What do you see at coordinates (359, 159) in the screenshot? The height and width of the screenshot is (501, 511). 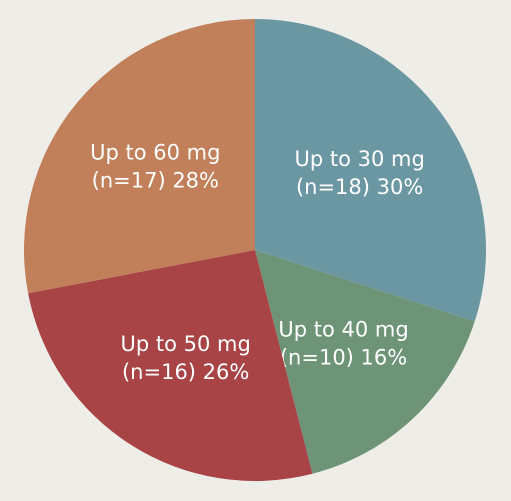 I see `slice-label: Up to 30 mg` at bounding box center [359, 159].